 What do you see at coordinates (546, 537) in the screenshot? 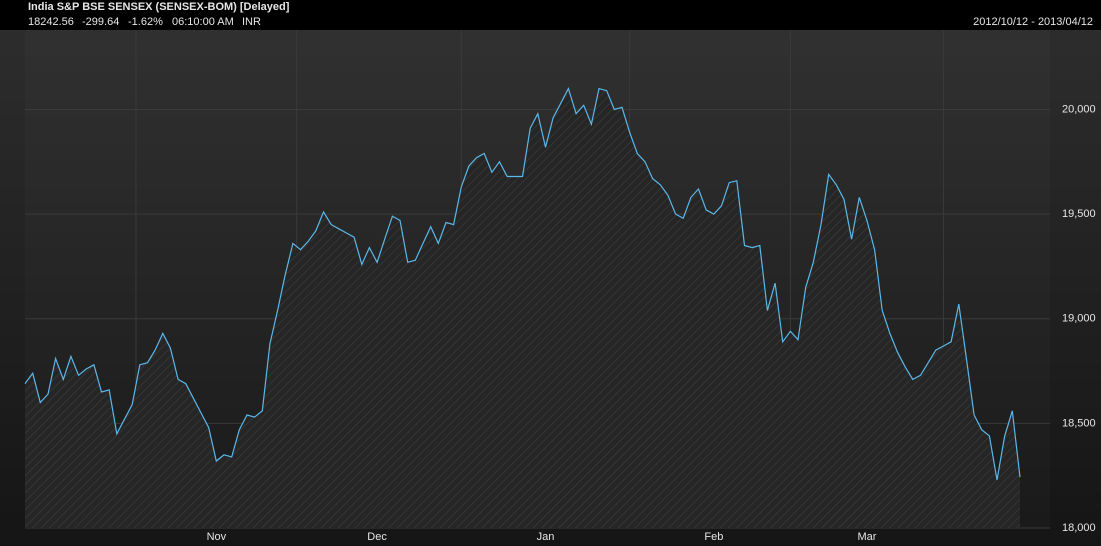
I see `x-tick-label: Jan` at bounding box center [546, 537].